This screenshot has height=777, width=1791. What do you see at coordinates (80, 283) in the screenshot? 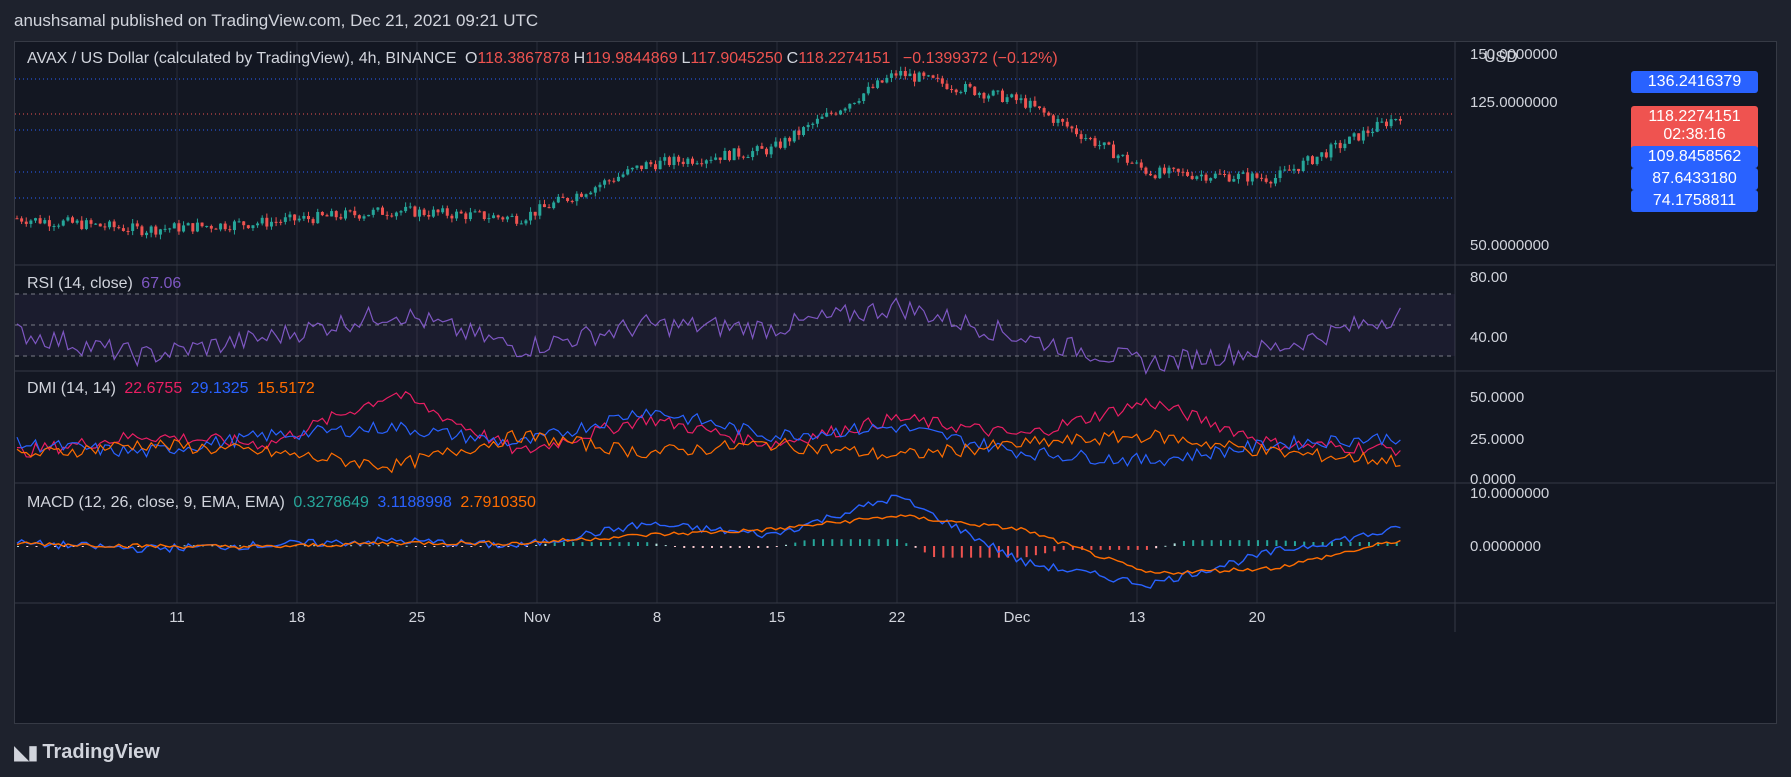
I see `rsi-label: RSI (14, close)` at bounding box center [80, 283].